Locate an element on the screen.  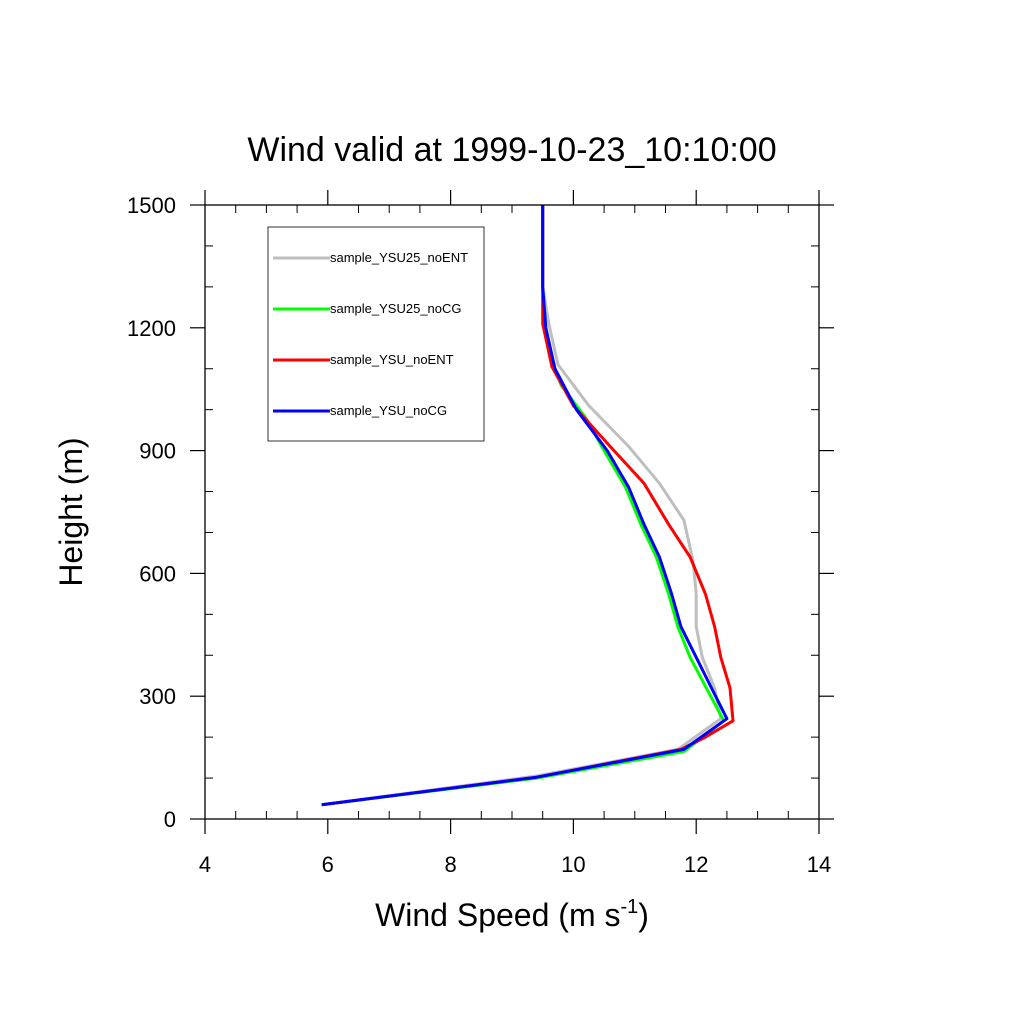
x-tick-label: 6 is located at coordinates (328, 864).